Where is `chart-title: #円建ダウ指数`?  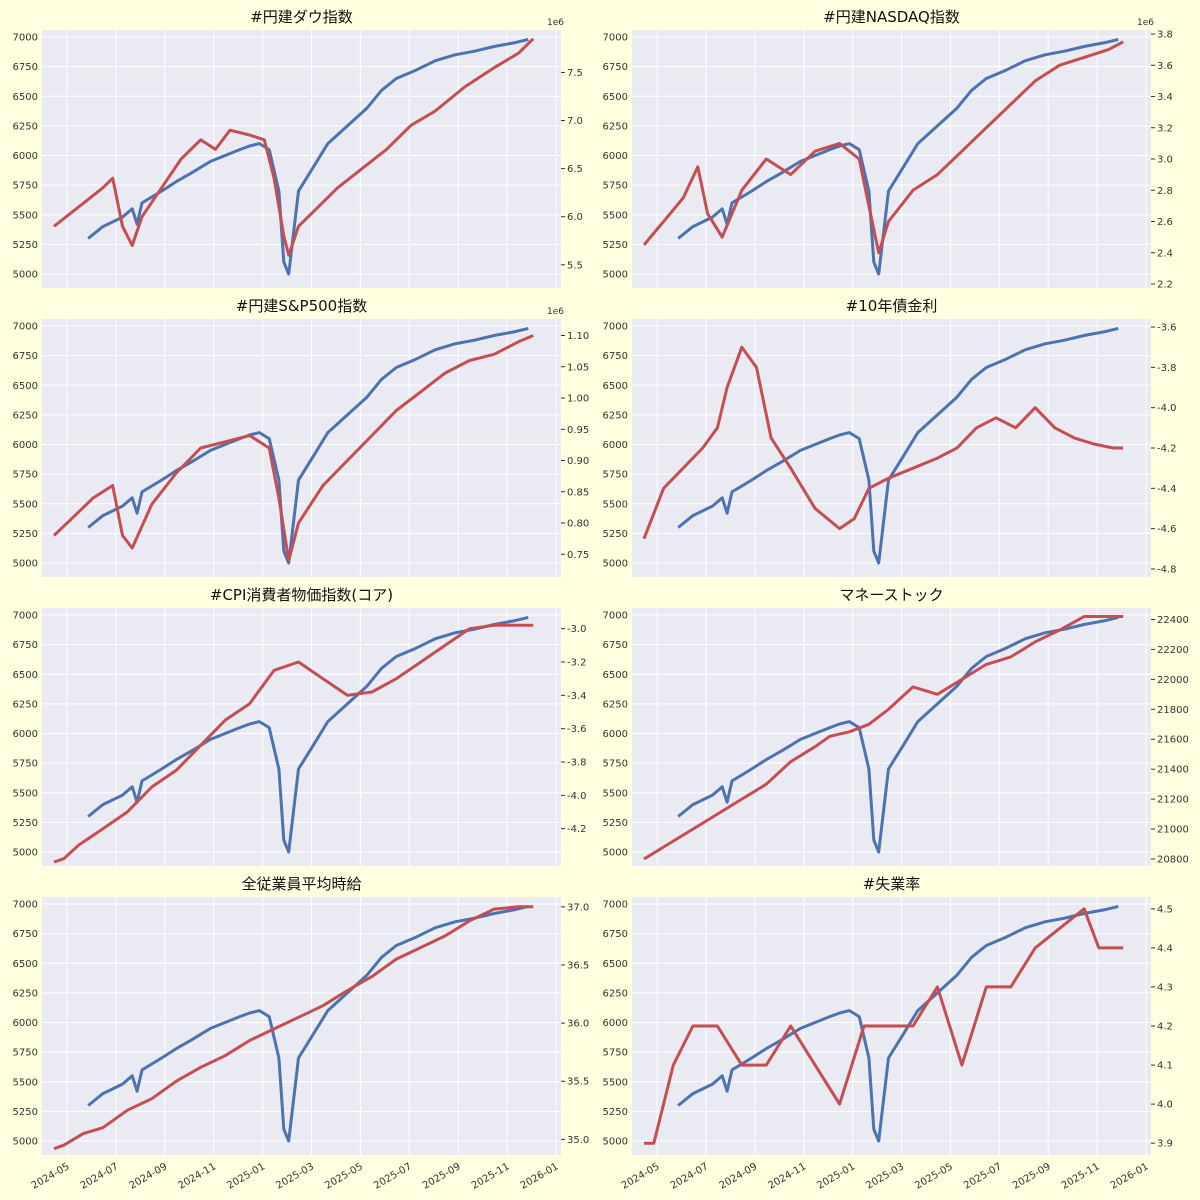
chart-title: #円建ダウ指数 is located at coordinates (301, 17).